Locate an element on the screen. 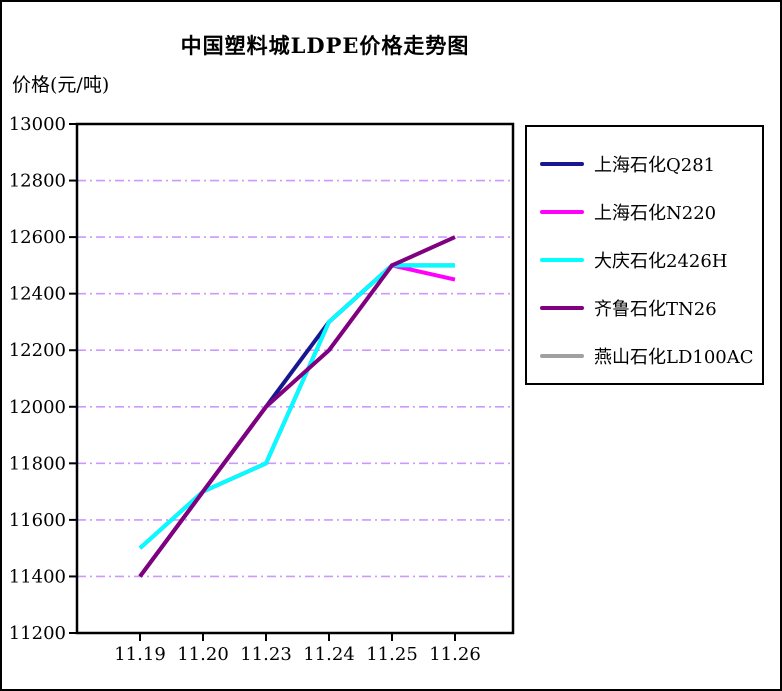  legend-item: 燕山石化LD100AC is located at coordinates (644, 356).